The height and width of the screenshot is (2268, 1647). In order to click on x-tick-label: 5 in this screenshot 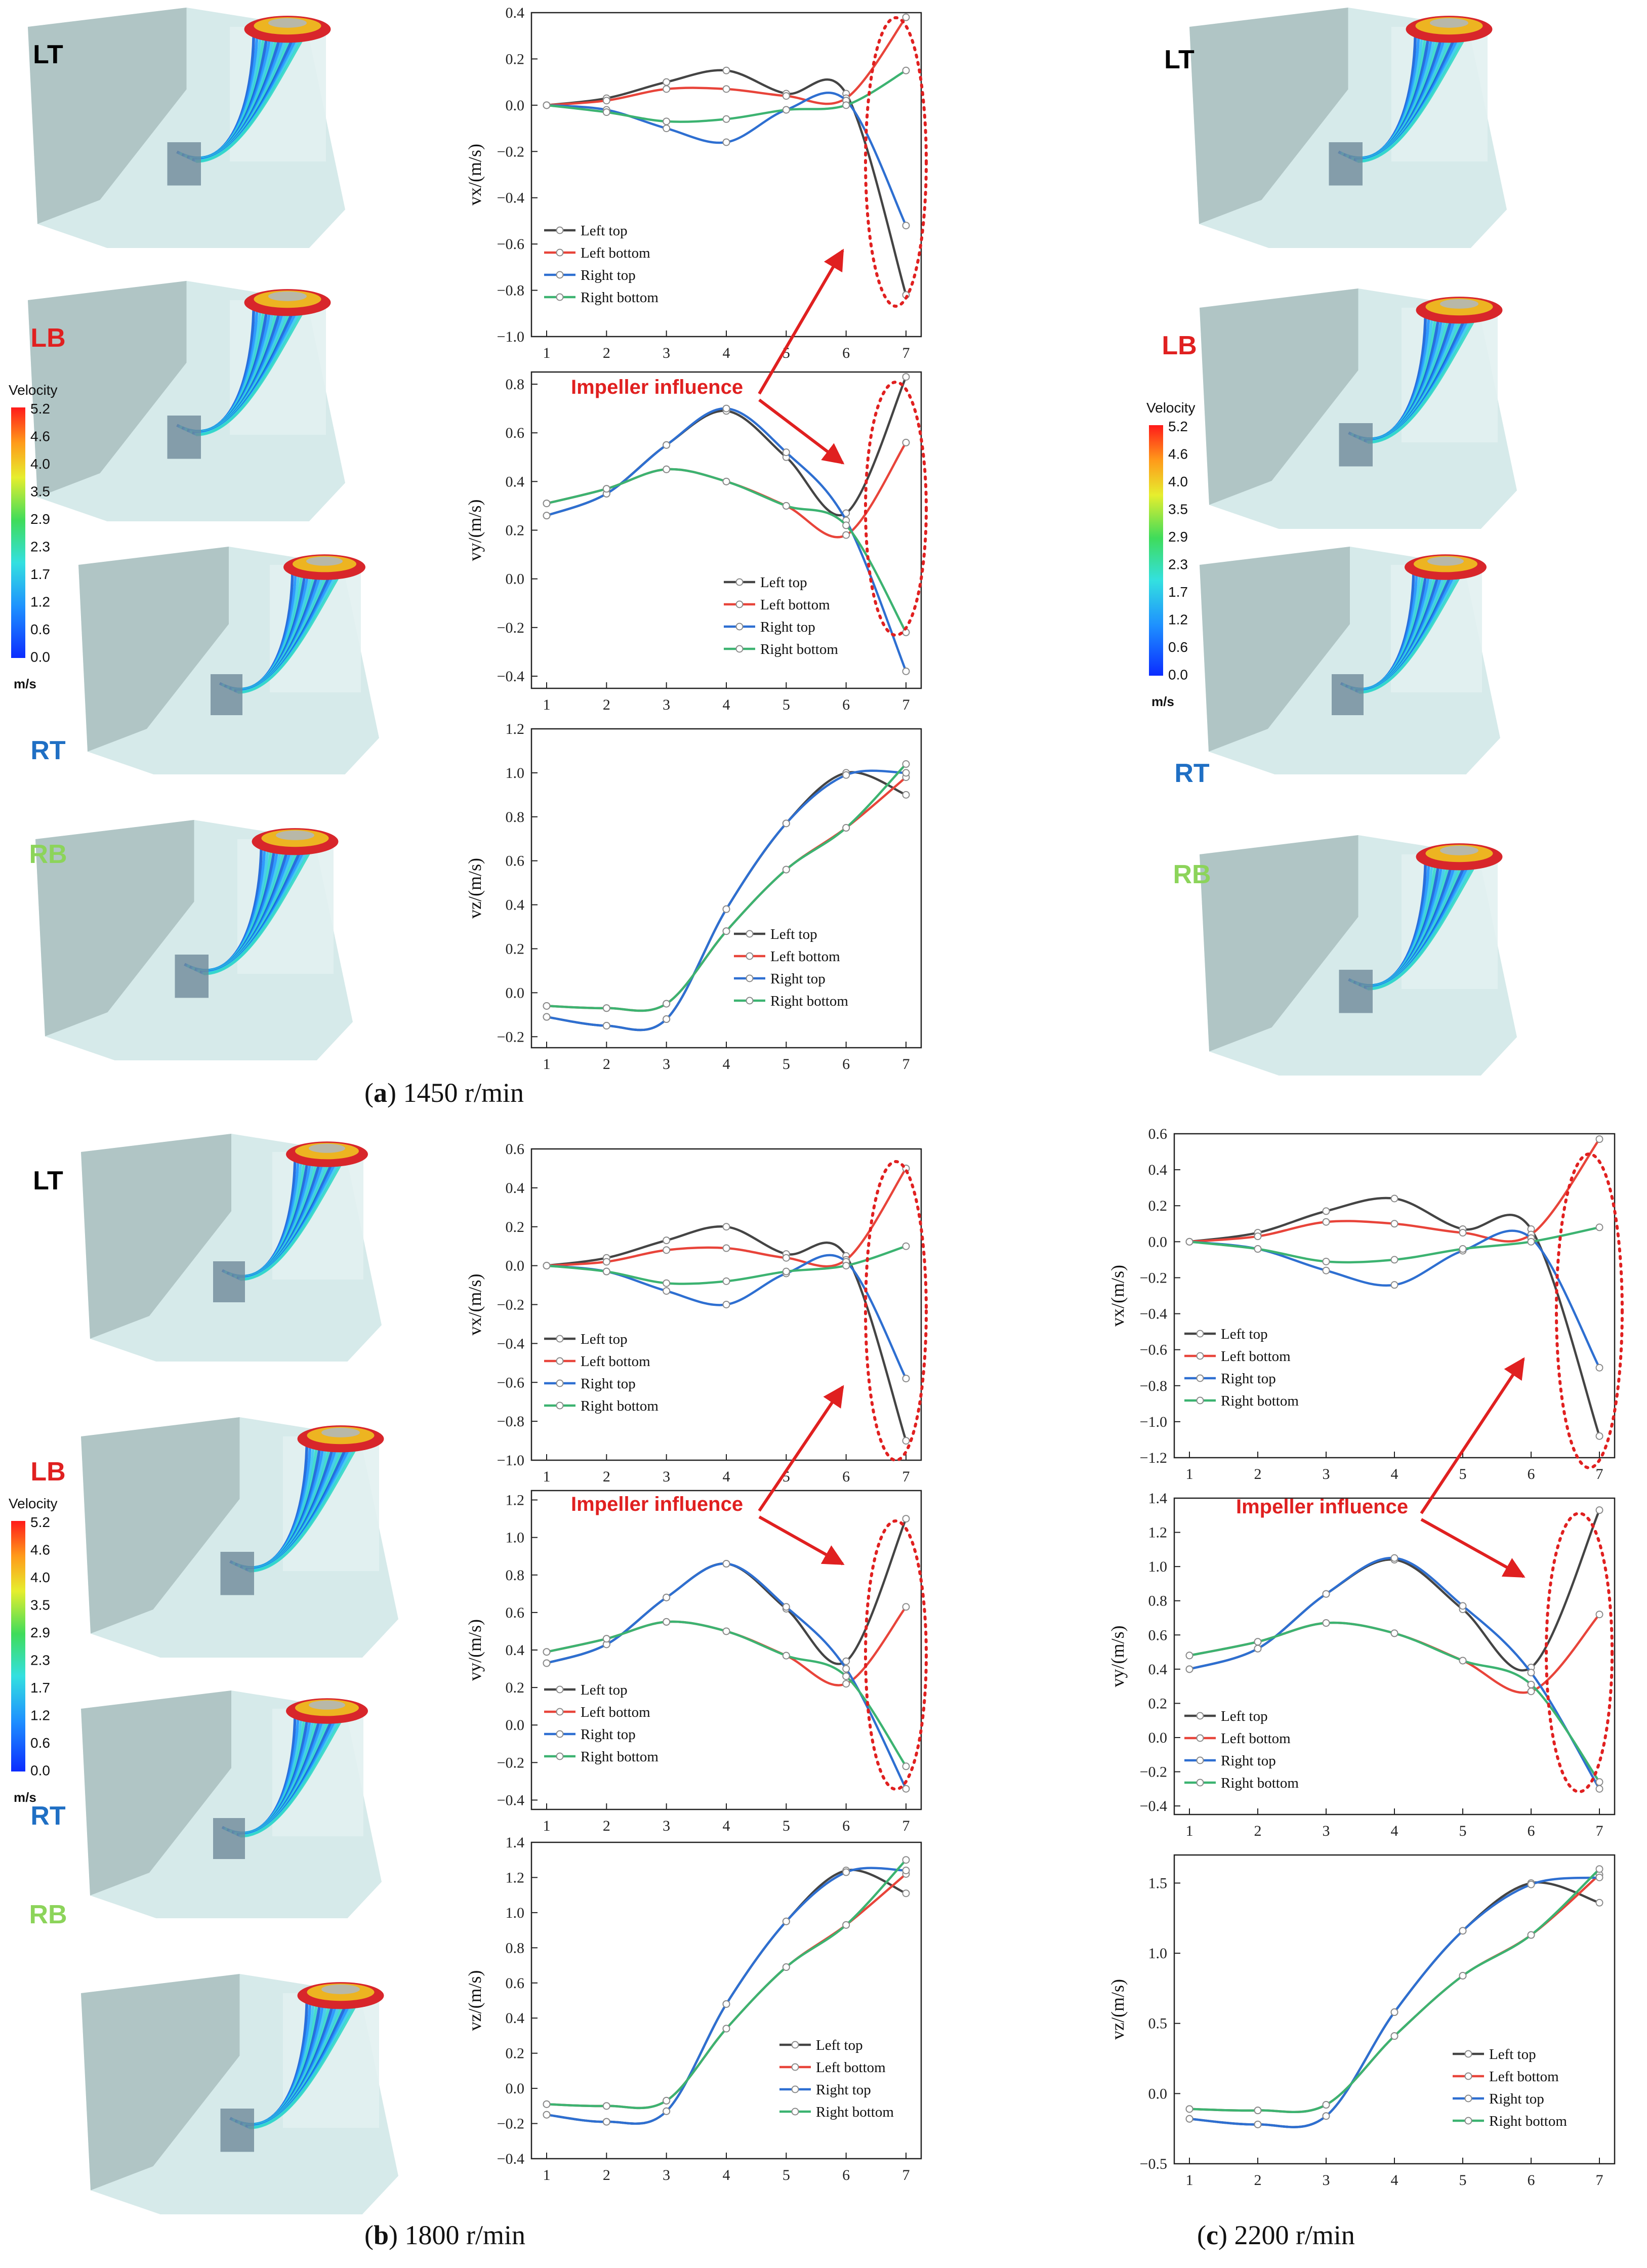, I will do `click(786, 2175)`.